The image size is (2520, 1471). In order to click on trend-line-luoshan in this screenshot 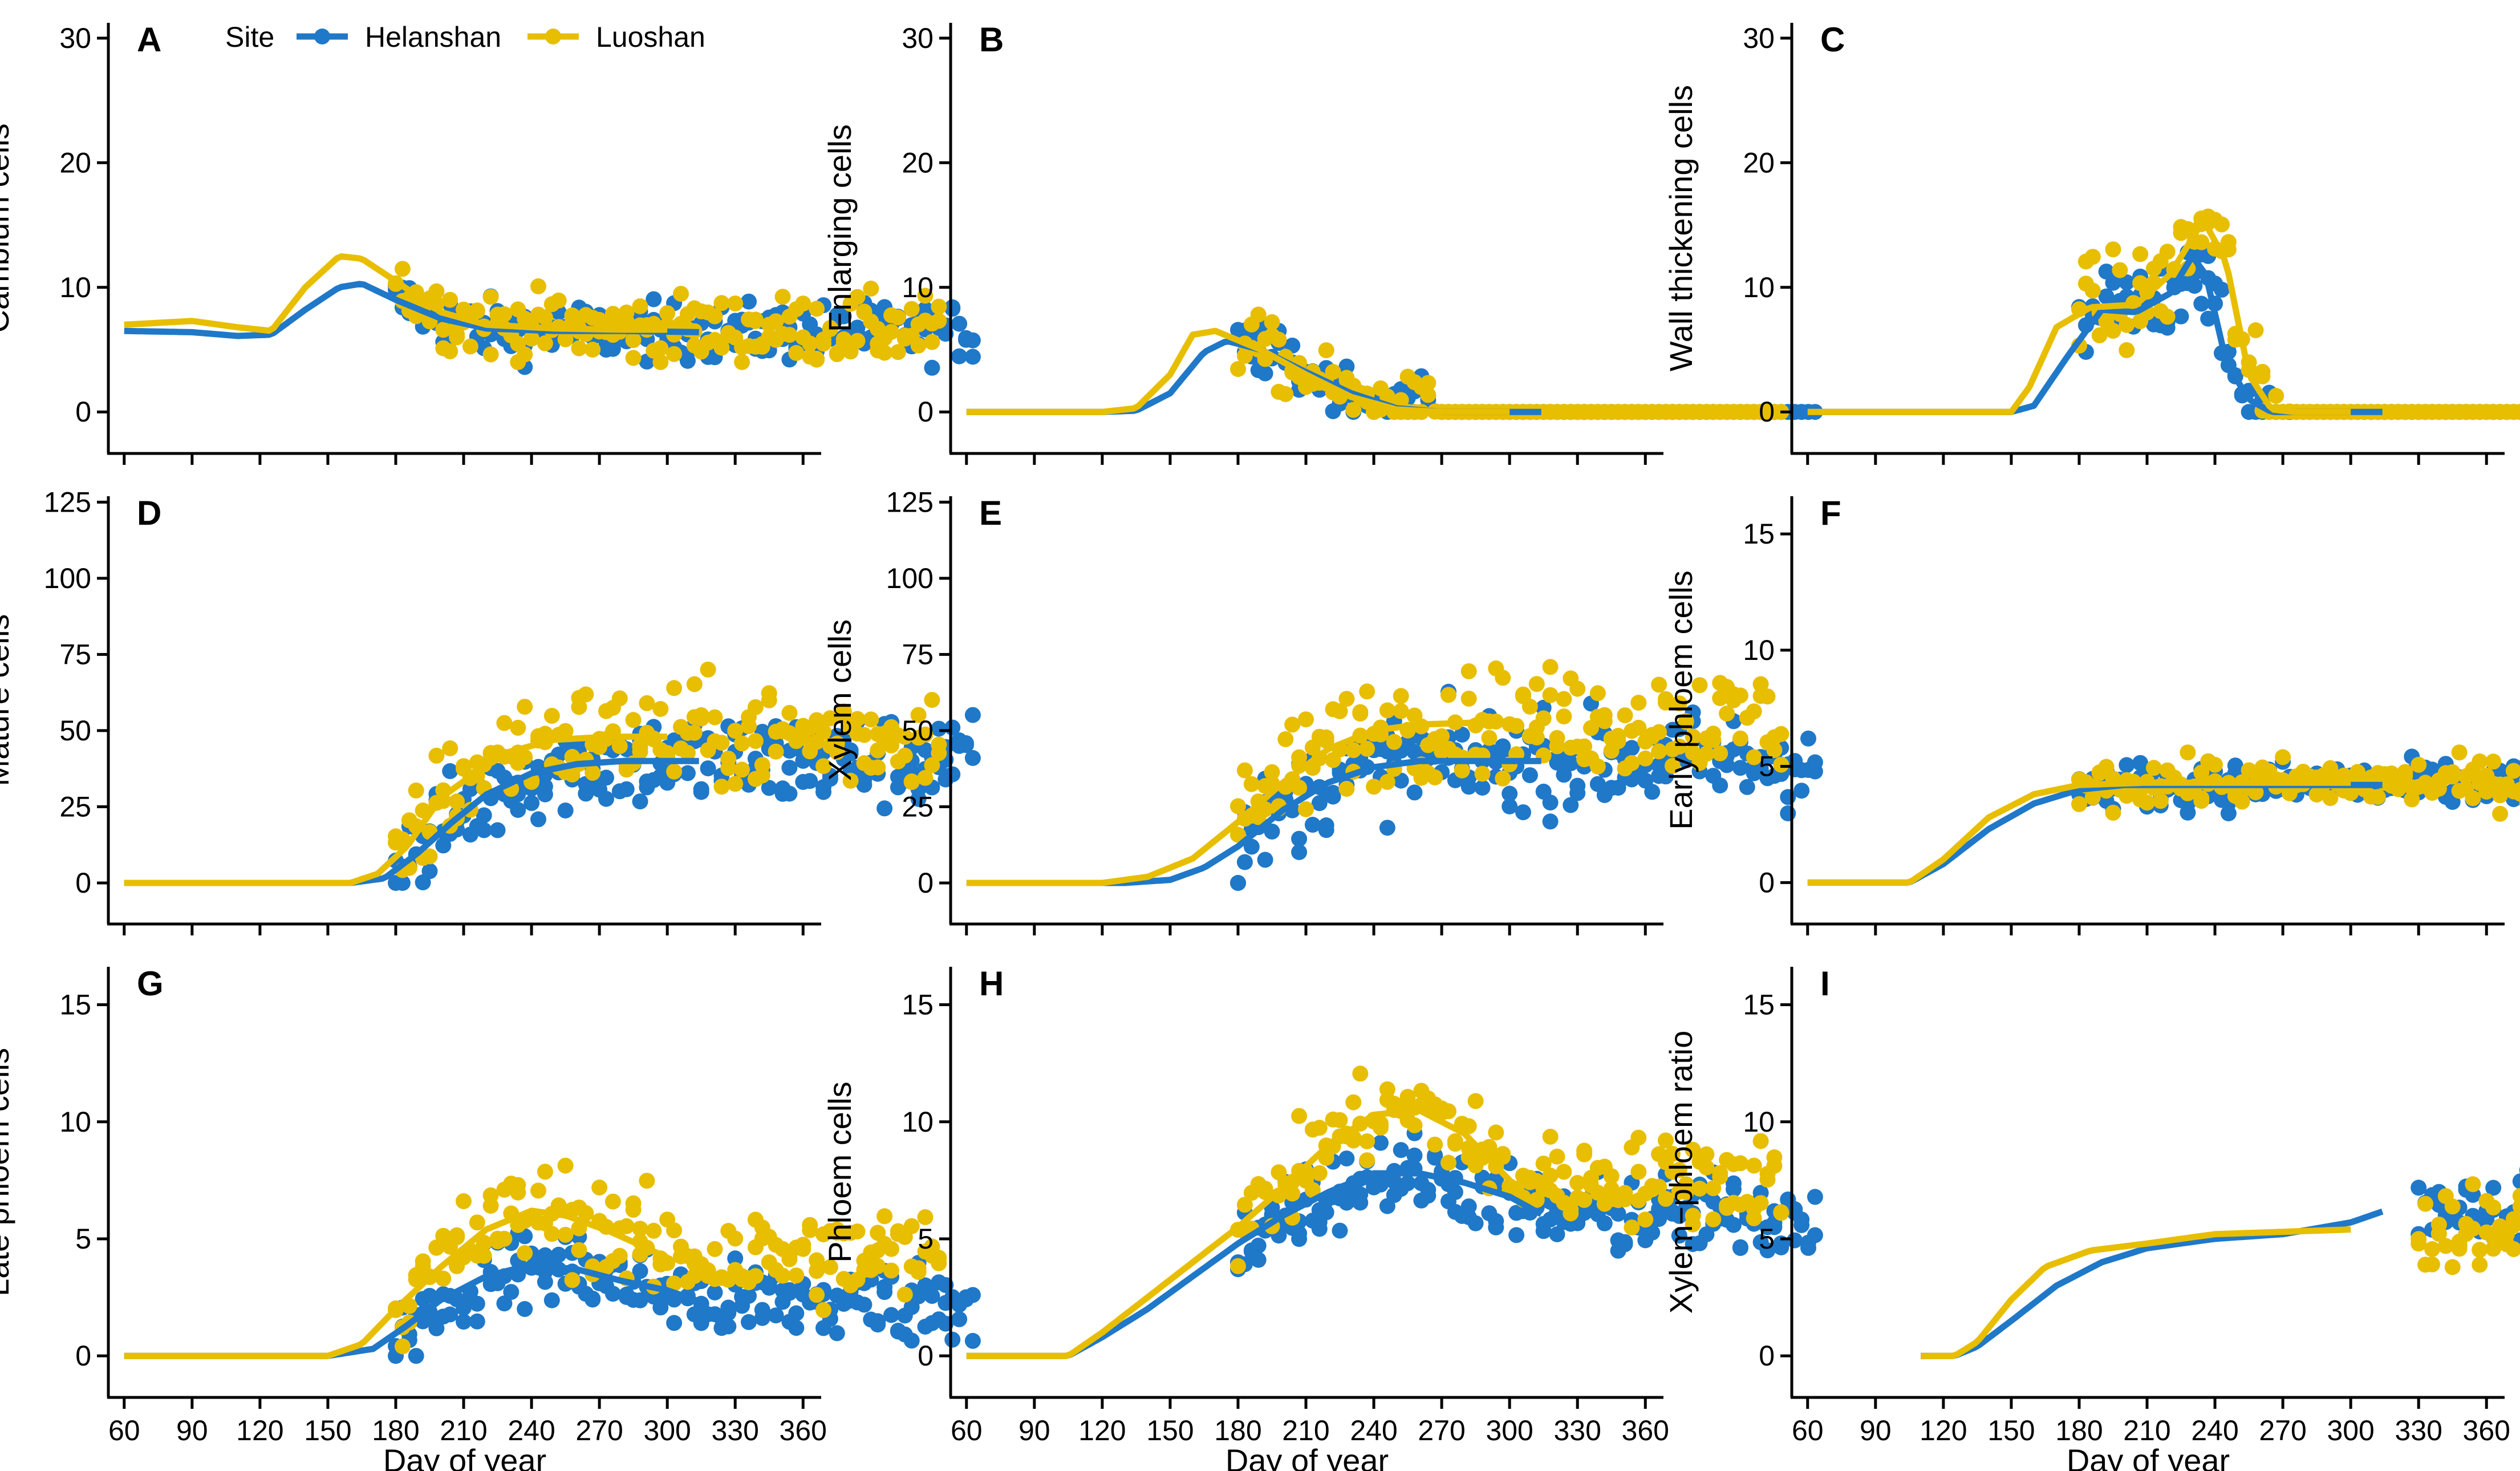, I will do `click(2136, 1292)`.